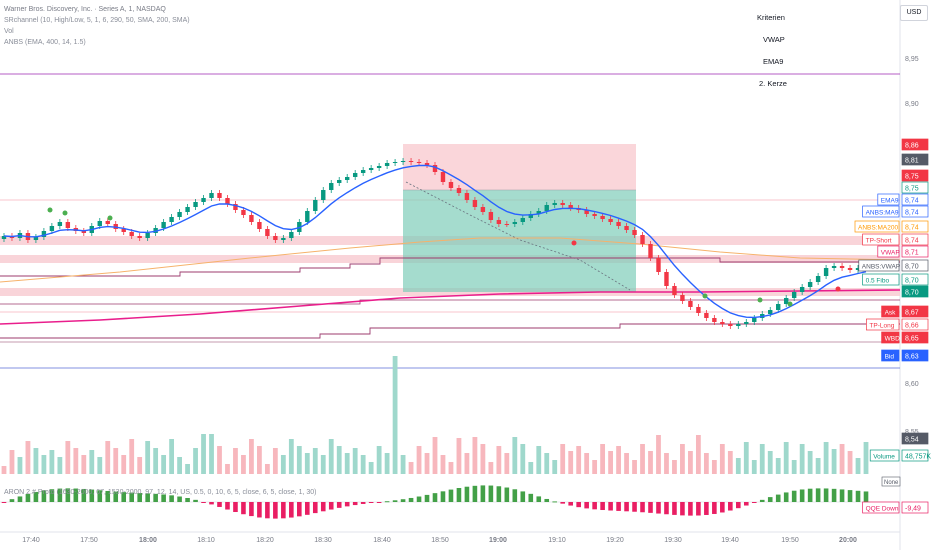 The image size is (932, 550). What do you see at coordinates (615, 540) in the screenshot?
I see `time-tick: 19:20` at bounding box center [615, 540].